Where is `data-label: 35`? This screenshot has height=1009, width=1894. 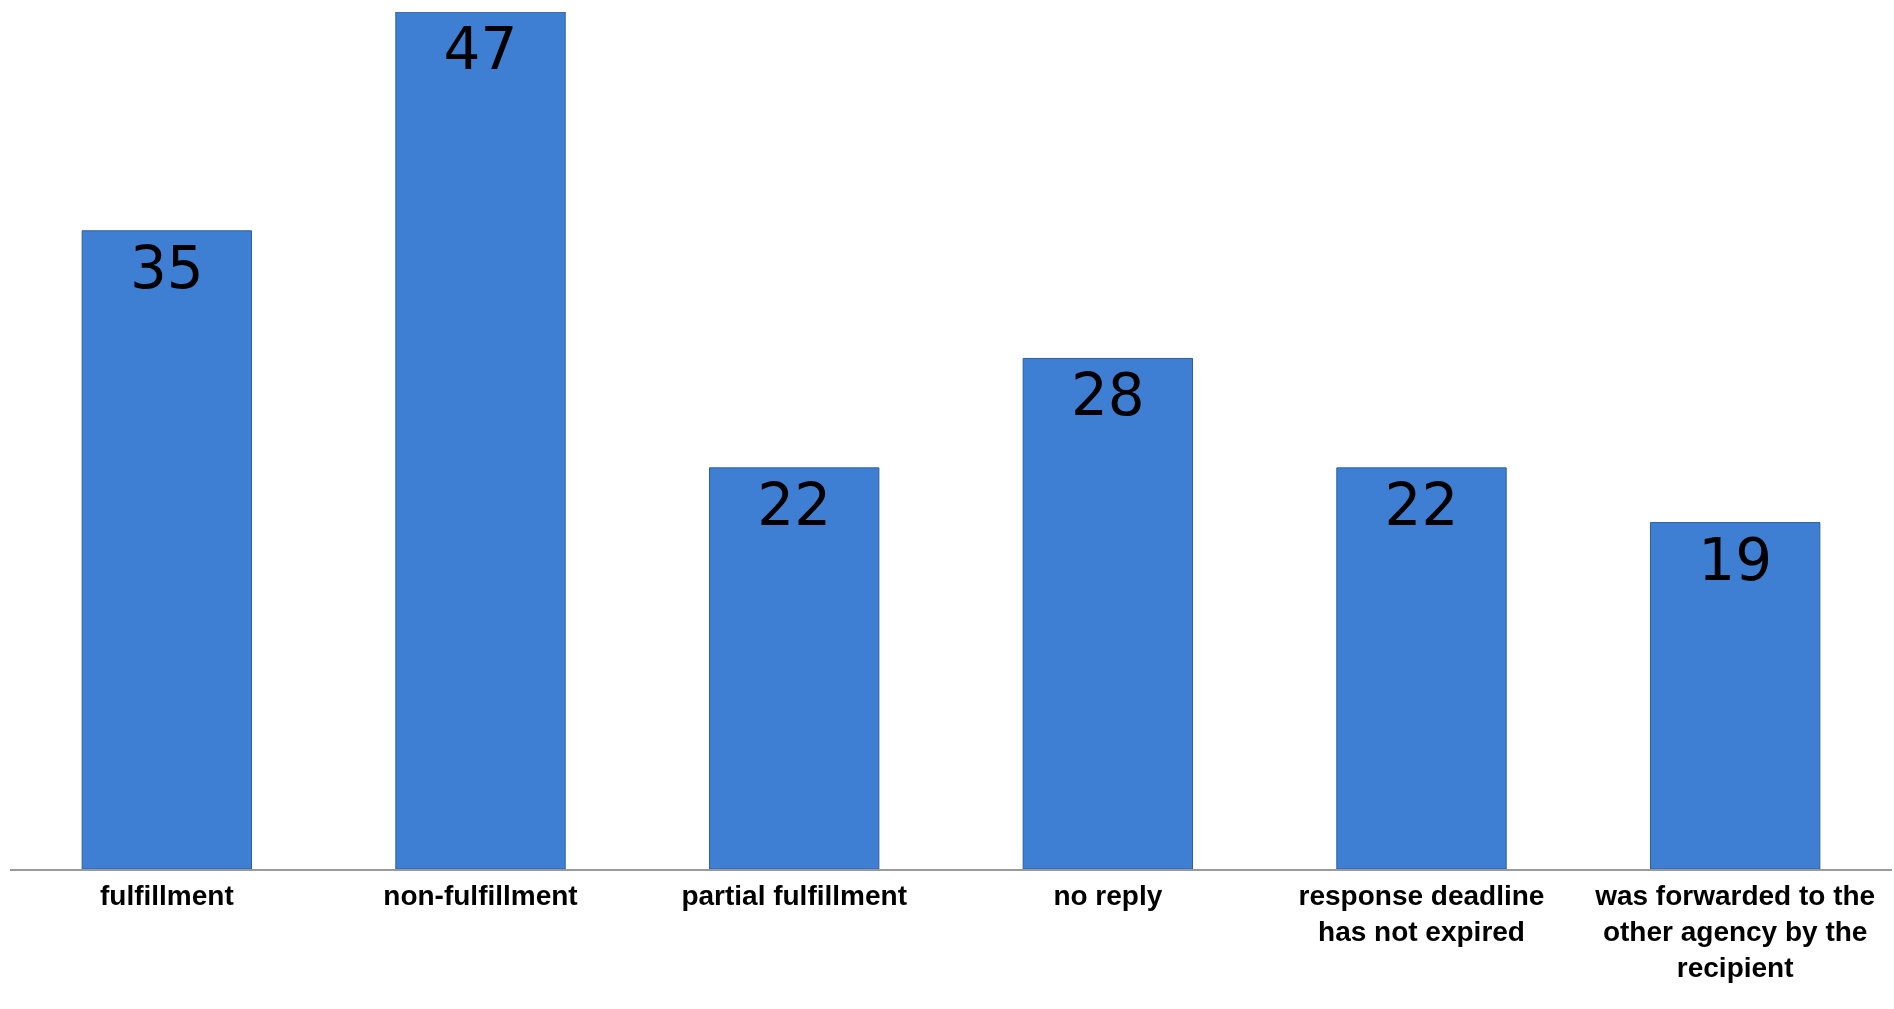
data-label: 35 is located at coordinates (166, 267).